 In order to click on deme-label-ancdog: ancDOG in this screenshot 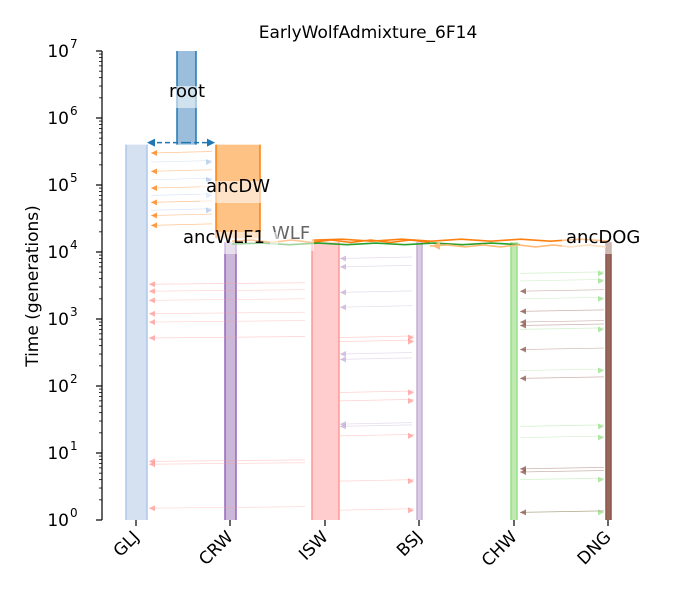, I will do `click(603, 237)`.